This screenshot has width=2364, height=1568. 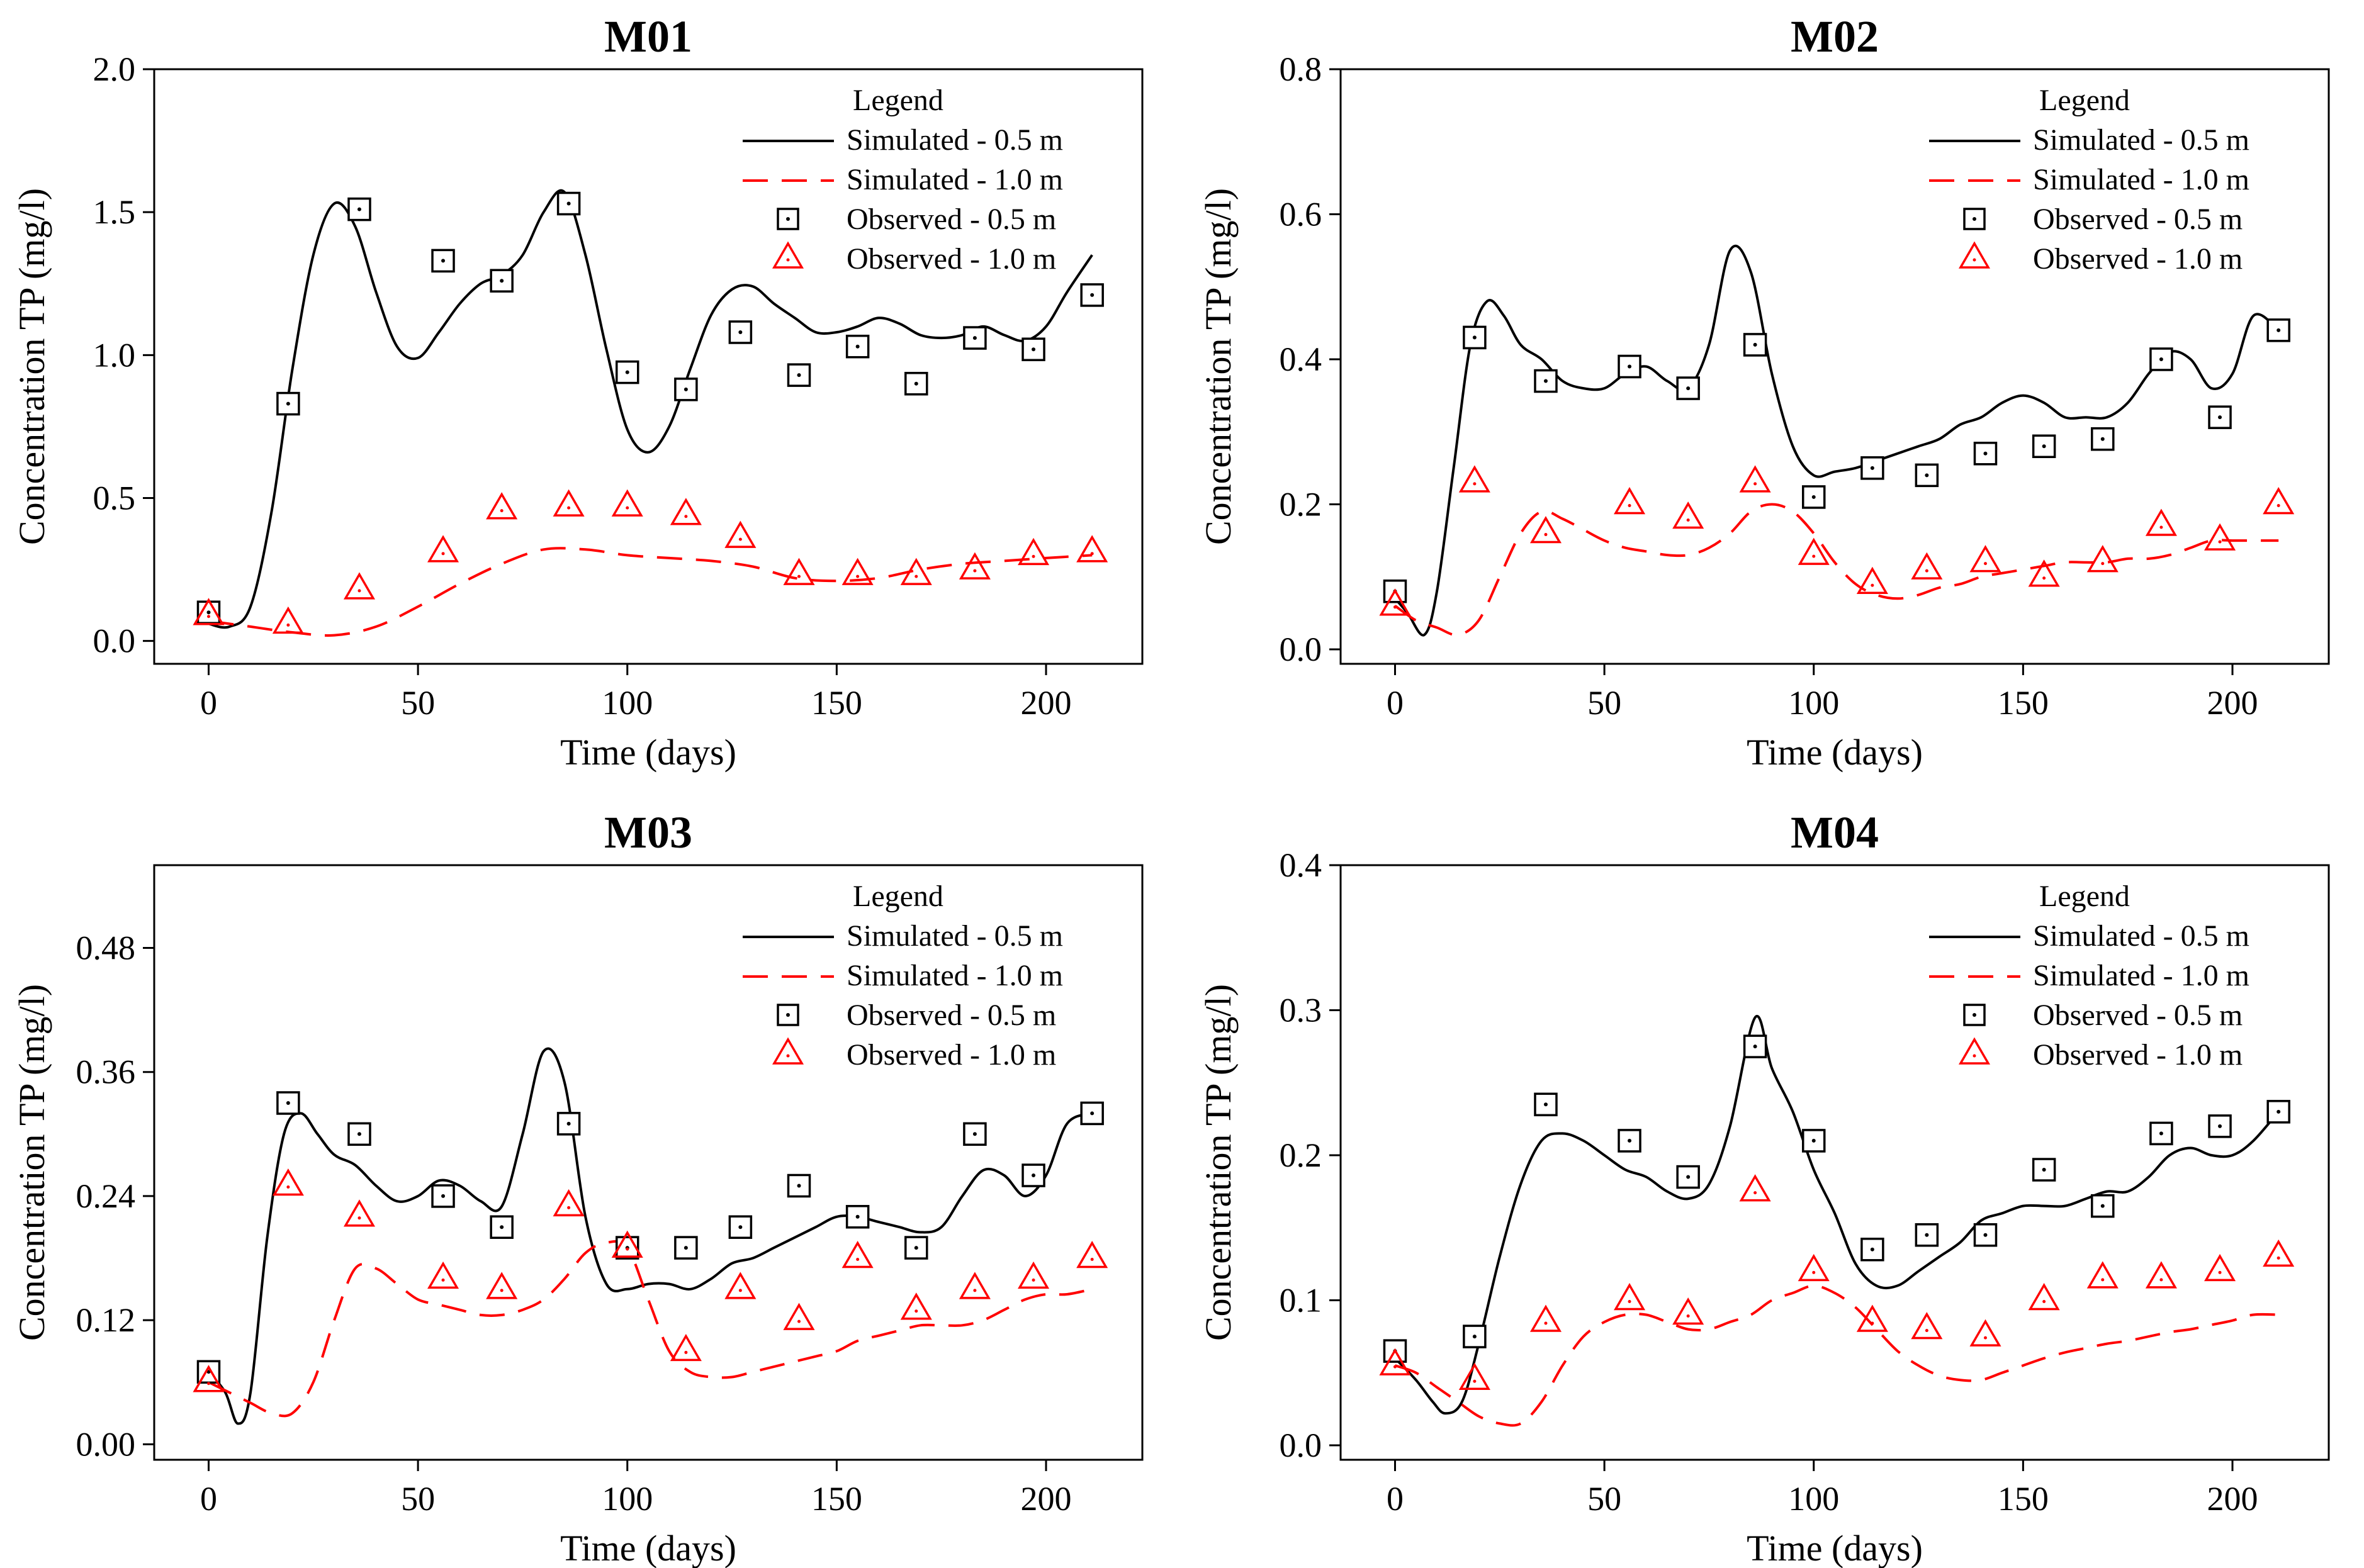 I want to click on legend-label: Simulated - 0.5 m, so click(x=955, y=140).